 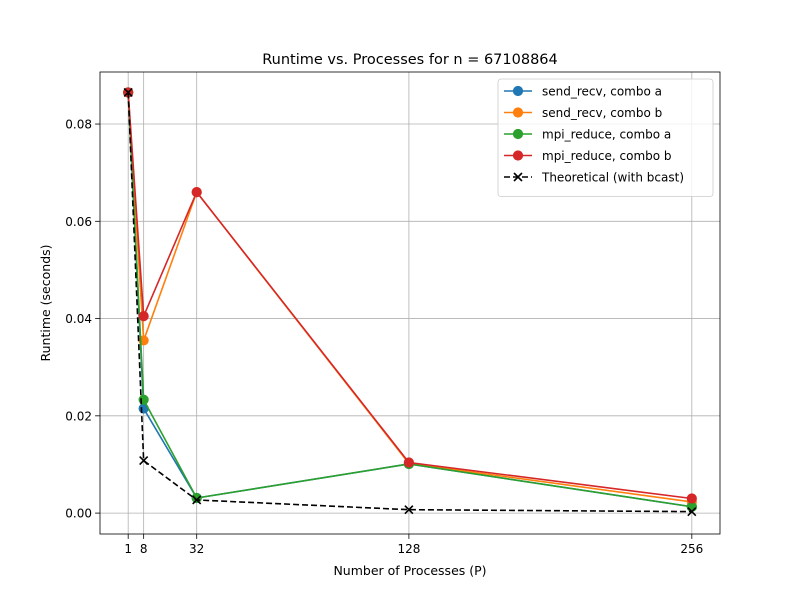 I want to click on legend-label: mpi_reduce, combo a, so click(x=606, y=135).